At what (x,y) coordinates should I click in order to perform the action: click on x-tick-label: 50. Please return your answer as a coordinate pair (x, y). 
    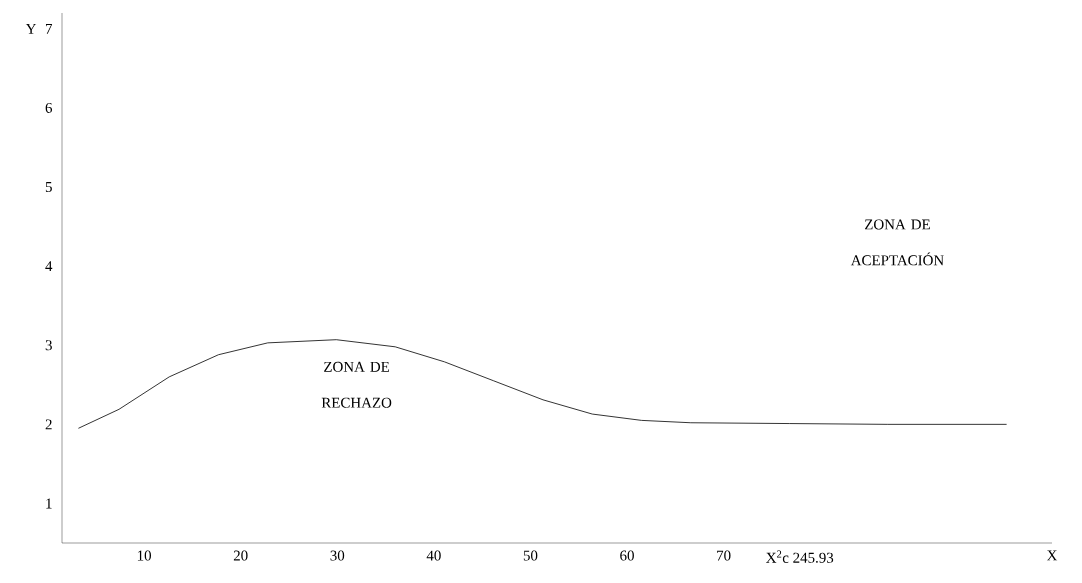
    Looking at the image, I should click on (530, 555).